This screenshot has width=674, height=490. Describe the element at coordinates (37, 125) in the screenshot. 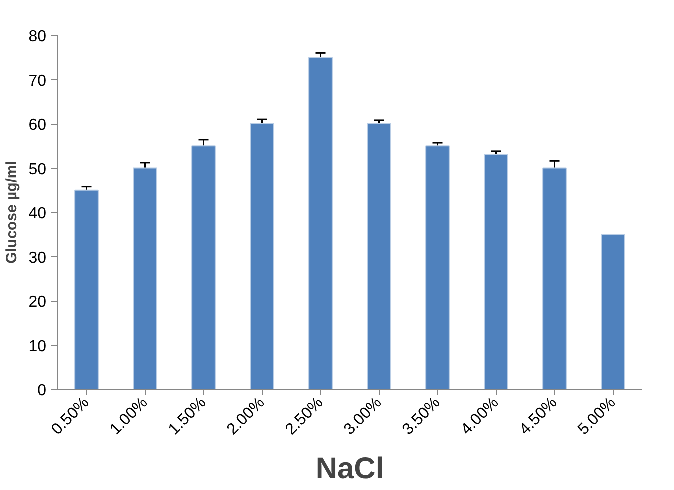

I see `y-tick-label: 60` at that location.